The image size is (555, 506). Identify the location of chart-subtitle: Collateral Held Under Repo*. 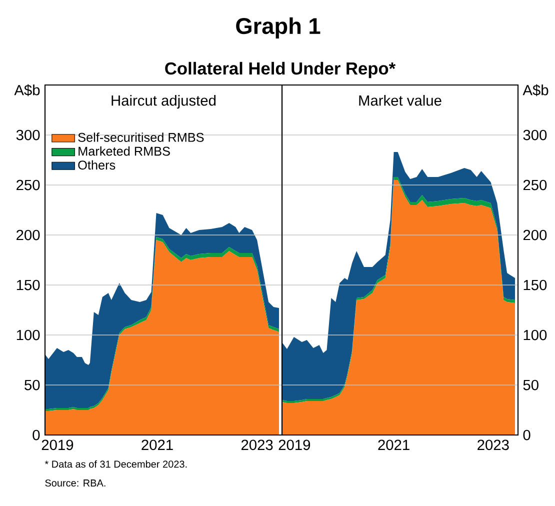
(280, 70).